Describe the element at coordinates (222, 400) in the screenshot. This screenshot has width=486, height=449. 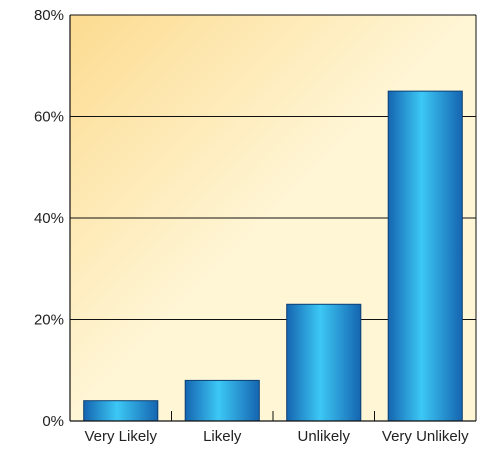
I see `bar-likely` at that location.